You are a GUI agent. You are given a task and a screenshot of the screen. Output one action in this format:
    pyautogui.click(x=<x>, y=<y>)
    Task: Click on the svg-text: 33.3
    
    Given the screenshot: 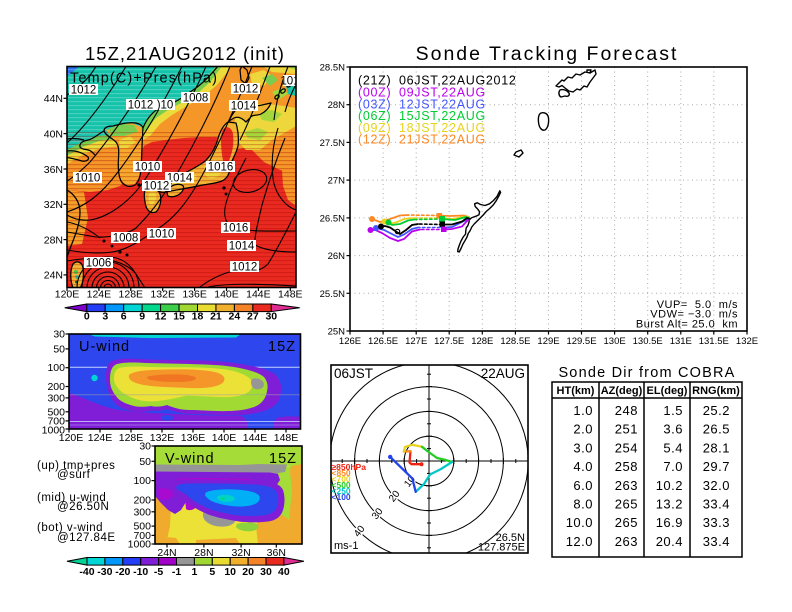 What is the action you would take?
    pyautogui.click(x=716, y=522)
    